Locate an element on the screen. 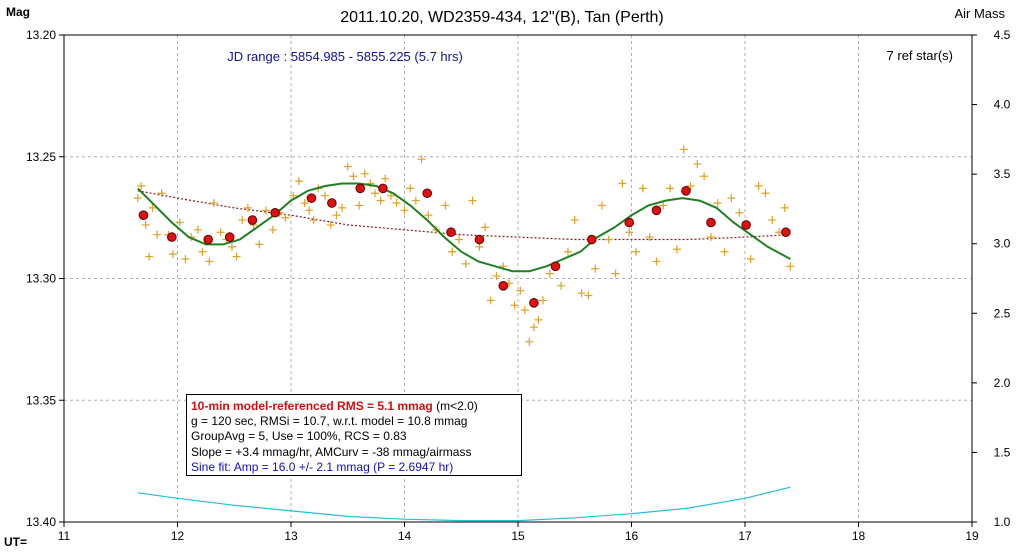 Image resolution: width=1016 pixels, height=559 pixels. stats-line-3: GroupAvg = 5, Use = 100%, RCS = 0.83 is located at coordinates (299, 436).